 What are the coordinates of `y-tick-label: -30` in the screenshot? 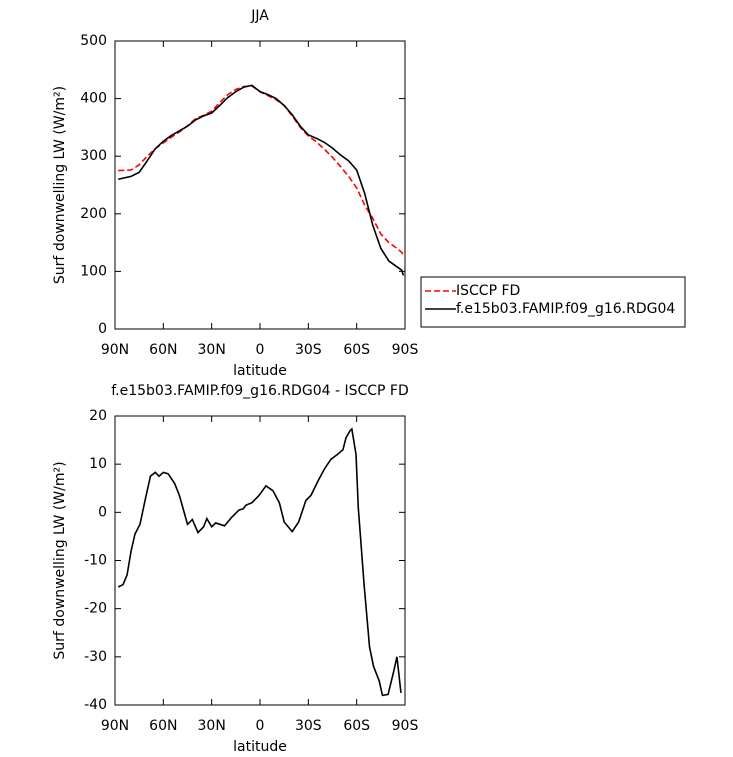 It's located at (95, 657).